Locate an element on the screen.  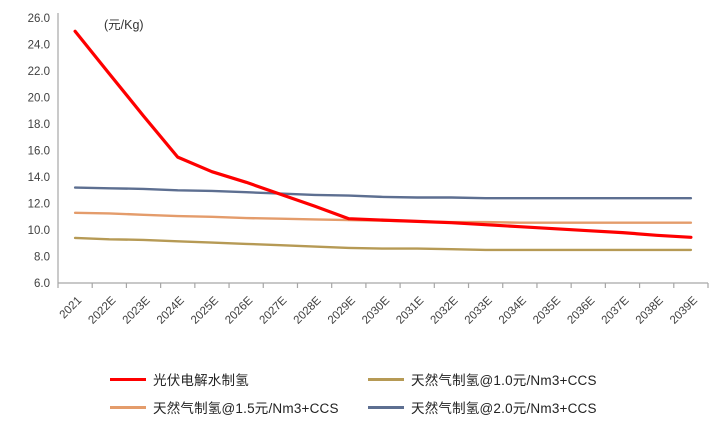
legend-swatch-orange is located at coordinates (128, 407).